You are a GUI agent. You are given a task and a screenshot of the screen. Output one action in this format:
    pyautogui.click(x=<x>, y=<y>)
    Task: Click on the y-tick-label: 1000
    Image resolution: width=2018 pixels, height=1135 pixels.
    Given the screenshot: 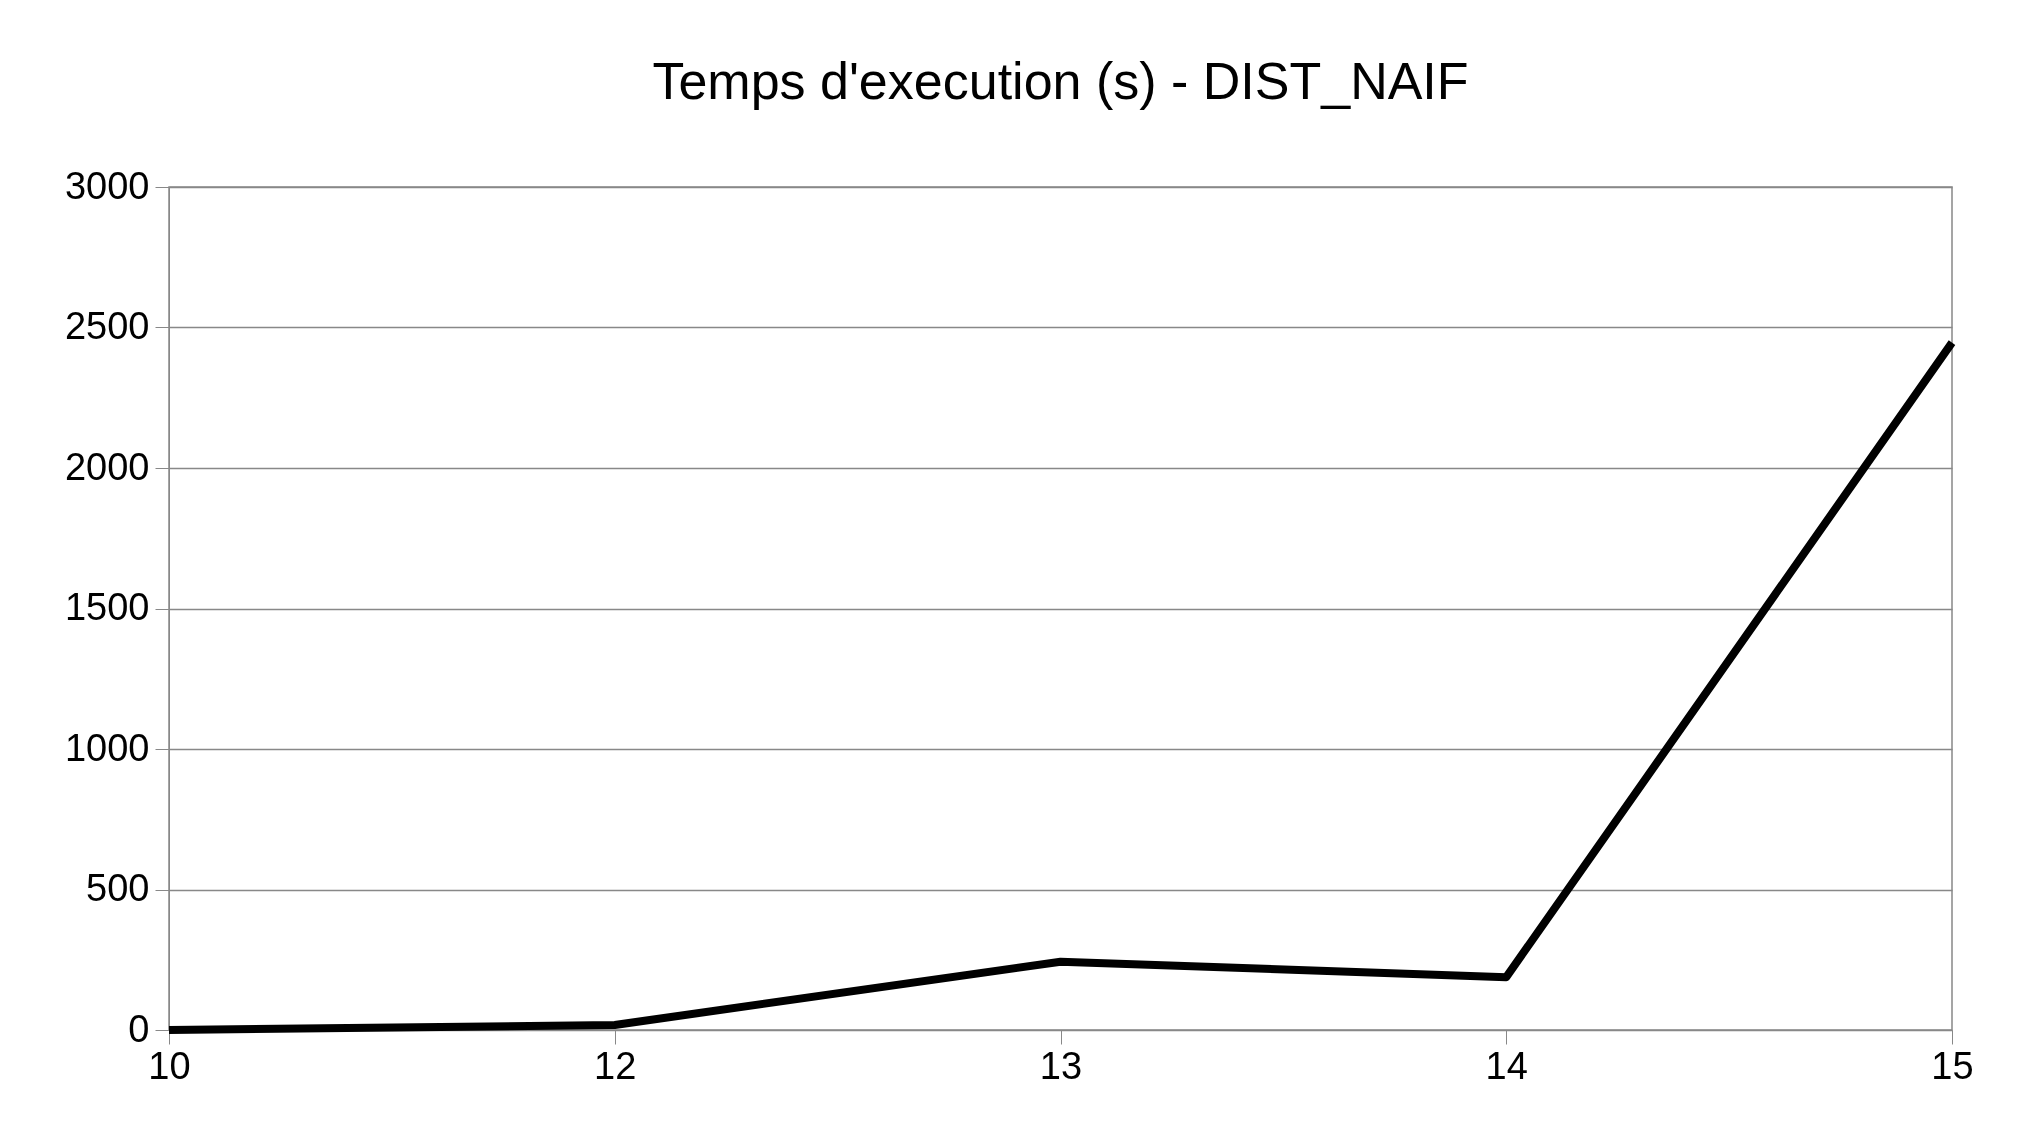 What is the action you would take?
    pyautogui.click(x=107, y=747)
    